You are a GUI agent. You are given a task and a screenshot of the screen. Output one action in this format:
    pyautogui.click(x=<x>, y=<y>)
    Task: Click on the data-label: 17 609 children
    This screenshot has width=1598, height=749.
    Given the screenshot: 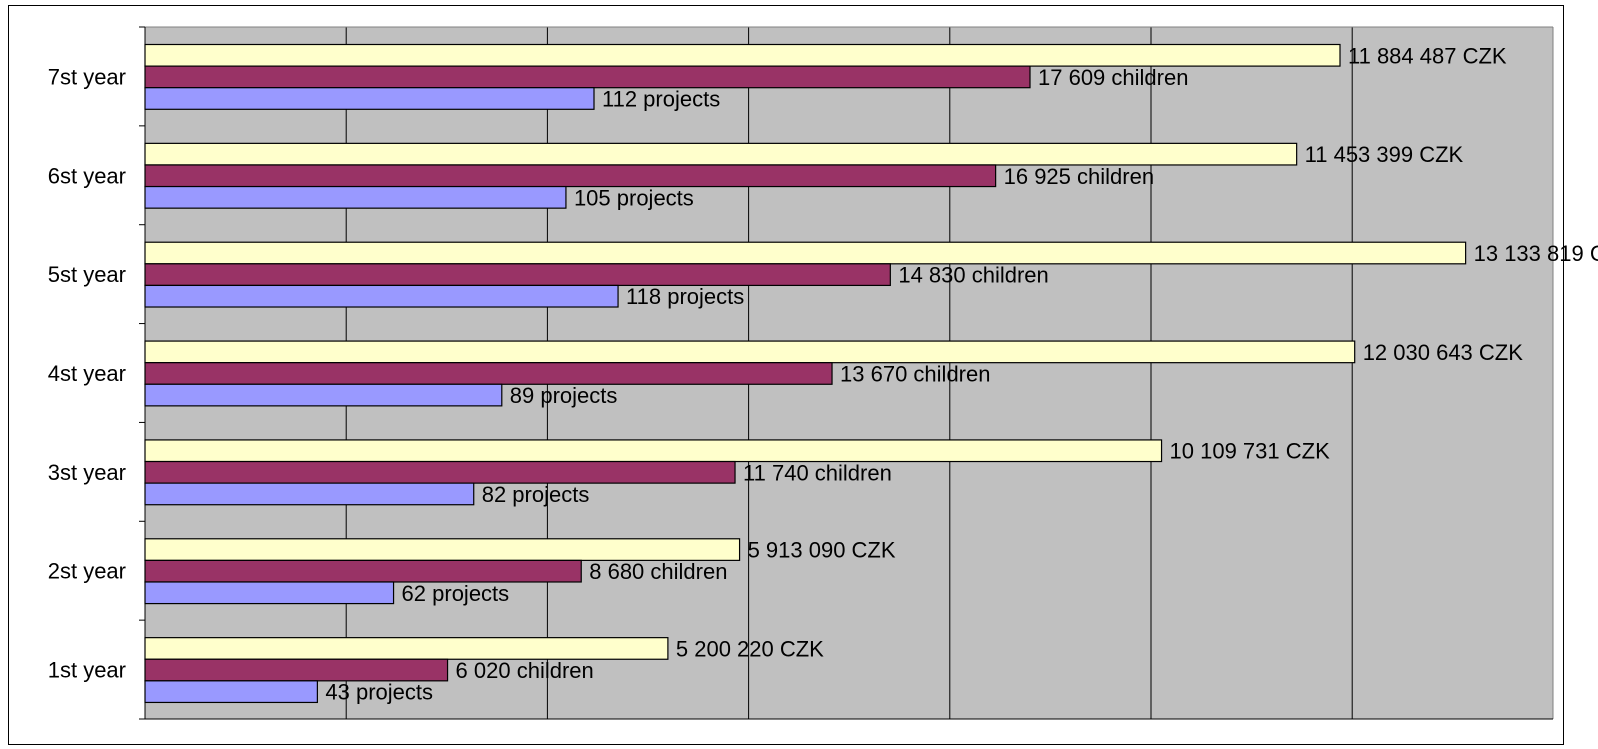 What is the action you would take?
    pyautogui.click(x=1113, y=77)
    